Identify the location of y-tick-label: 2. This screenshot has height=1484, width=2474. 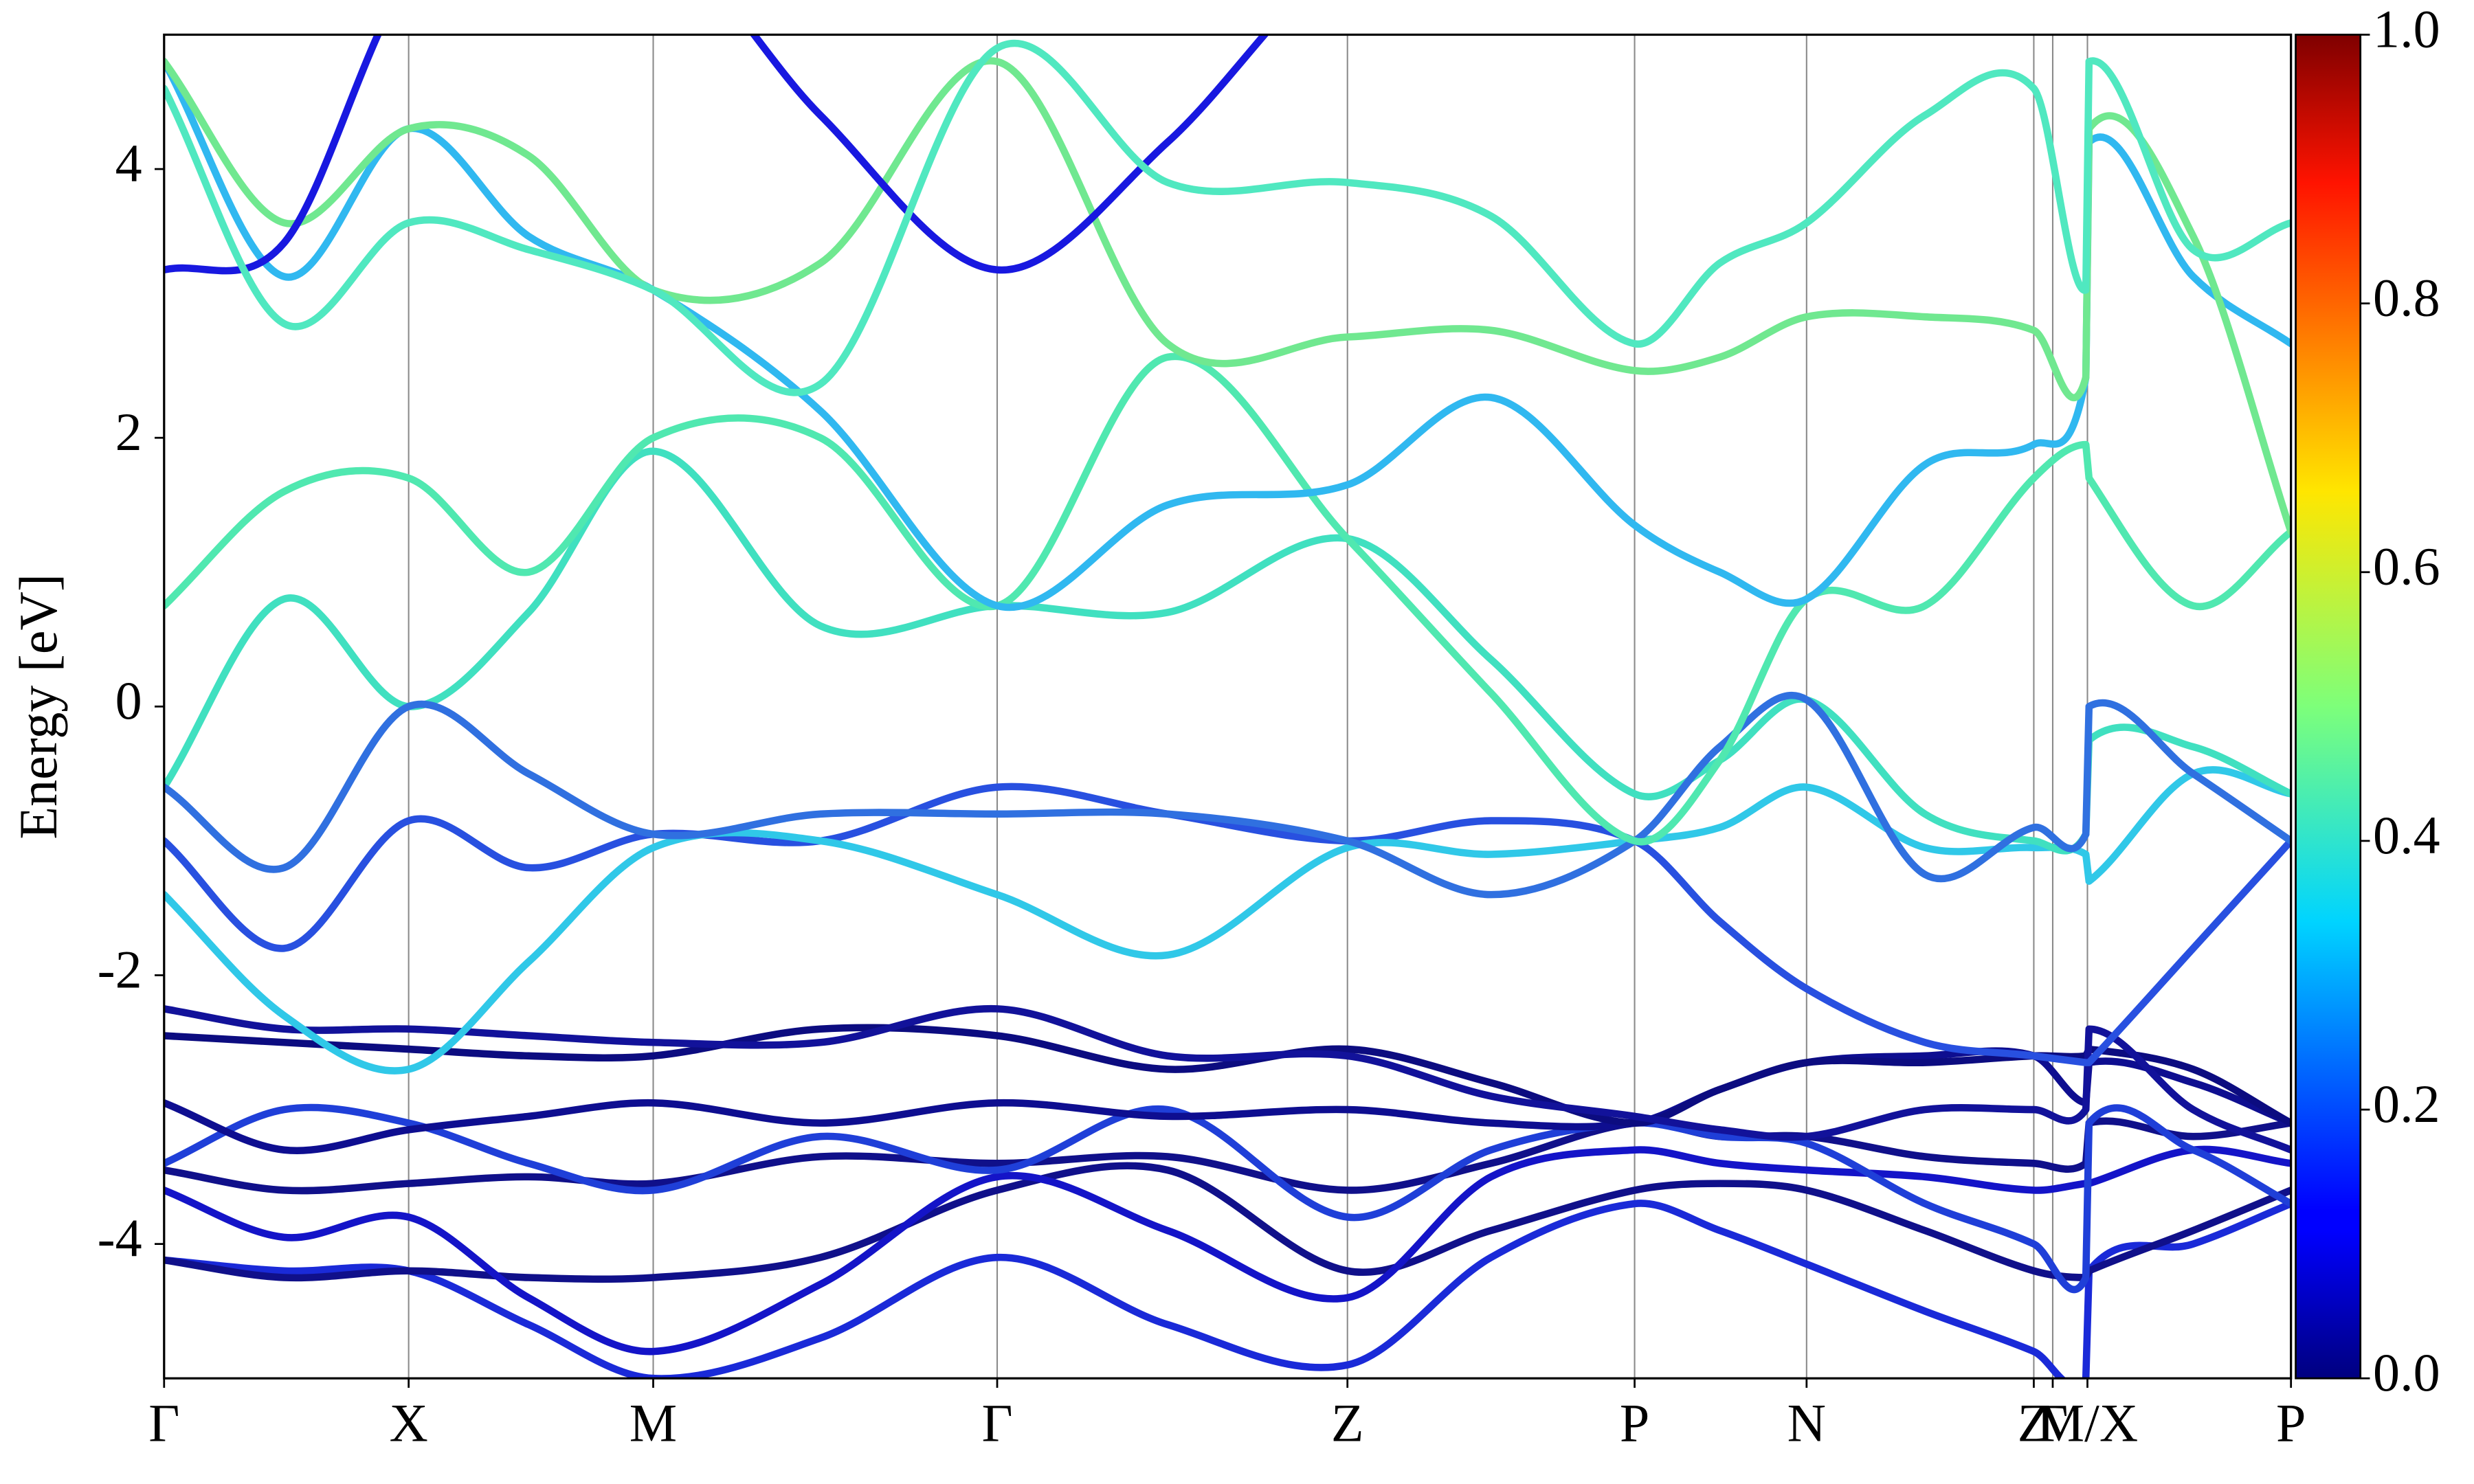
(128, 432).